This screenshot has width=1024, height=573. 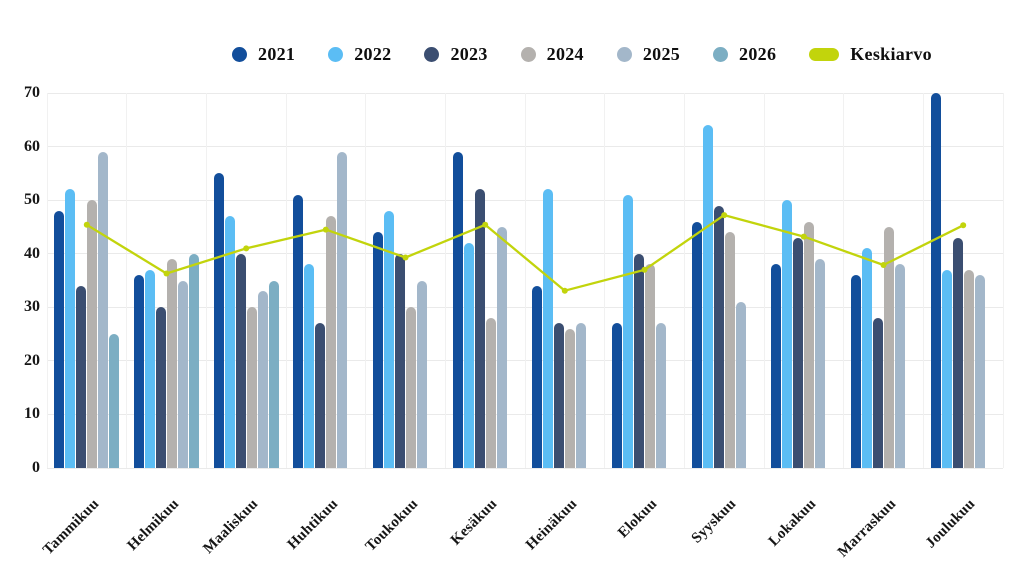 What do you see at coordinates (277, 54) in the screenshot?
I see `legend-label: 2021` at bounding box center [277, 54].